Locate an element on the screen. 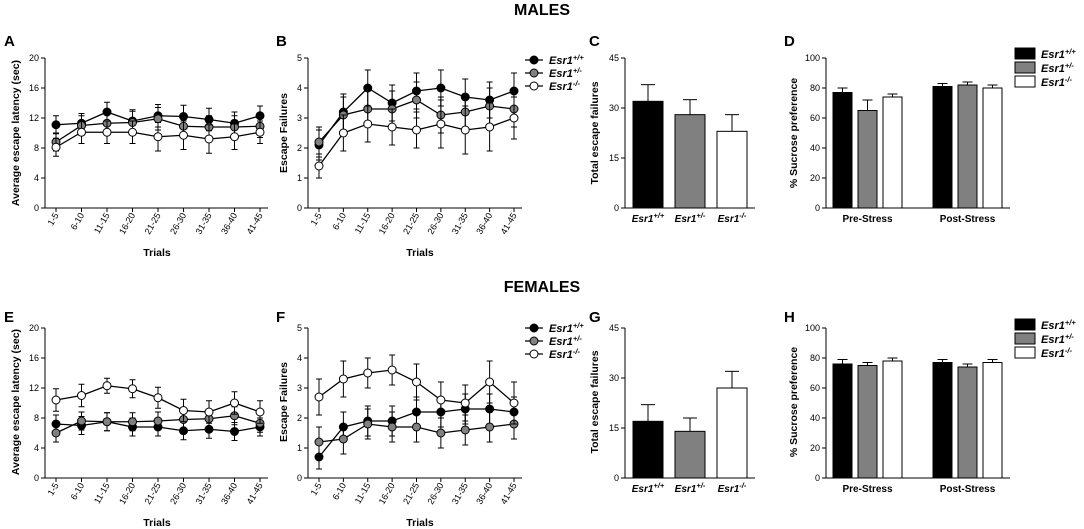  panel-g-plot: 0 15 30 45 Esr1+/+ Esr1+/- Esr1-/- is located at coordinates (682, 409).